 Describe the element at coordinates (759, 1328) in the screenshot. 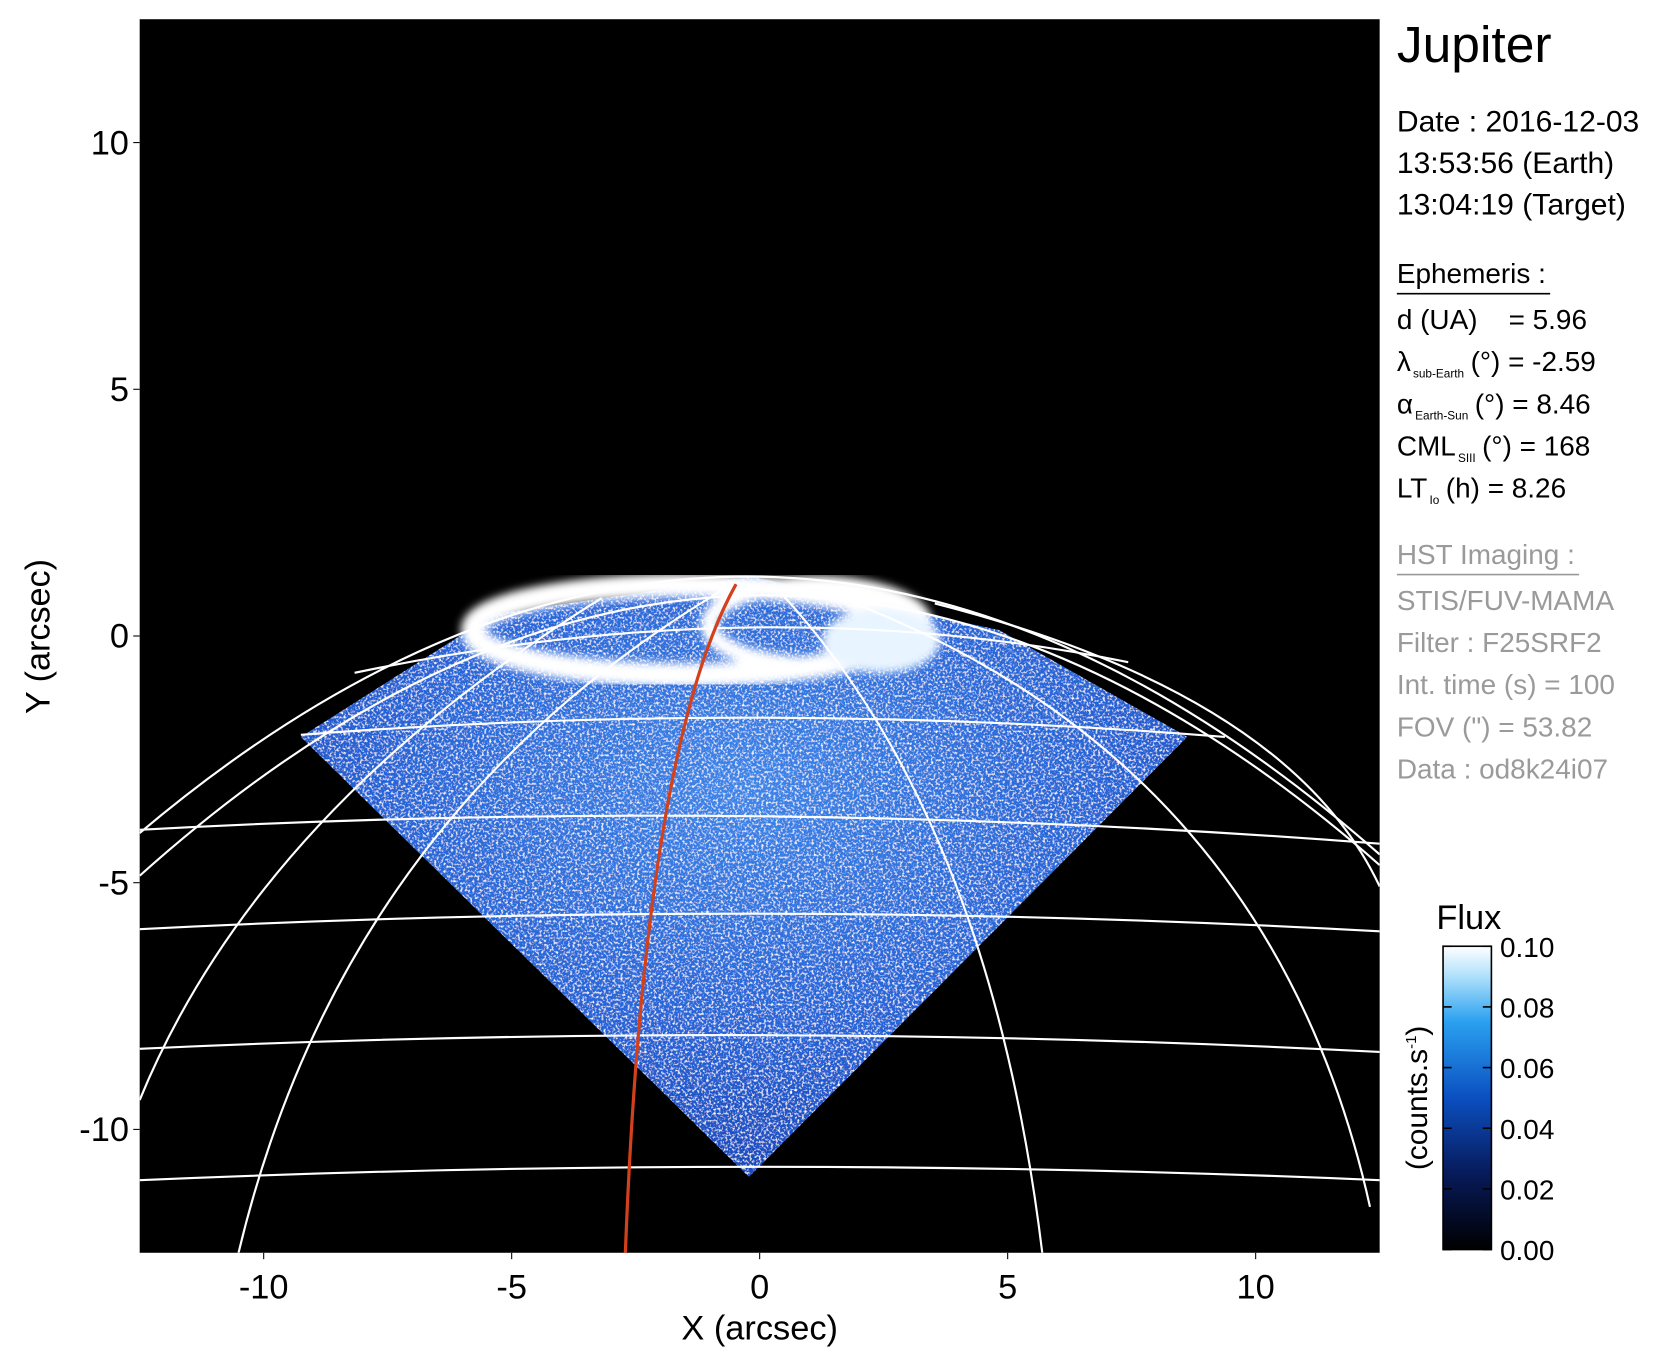

I see `x-axis-label: X (arcsec)` at that location.